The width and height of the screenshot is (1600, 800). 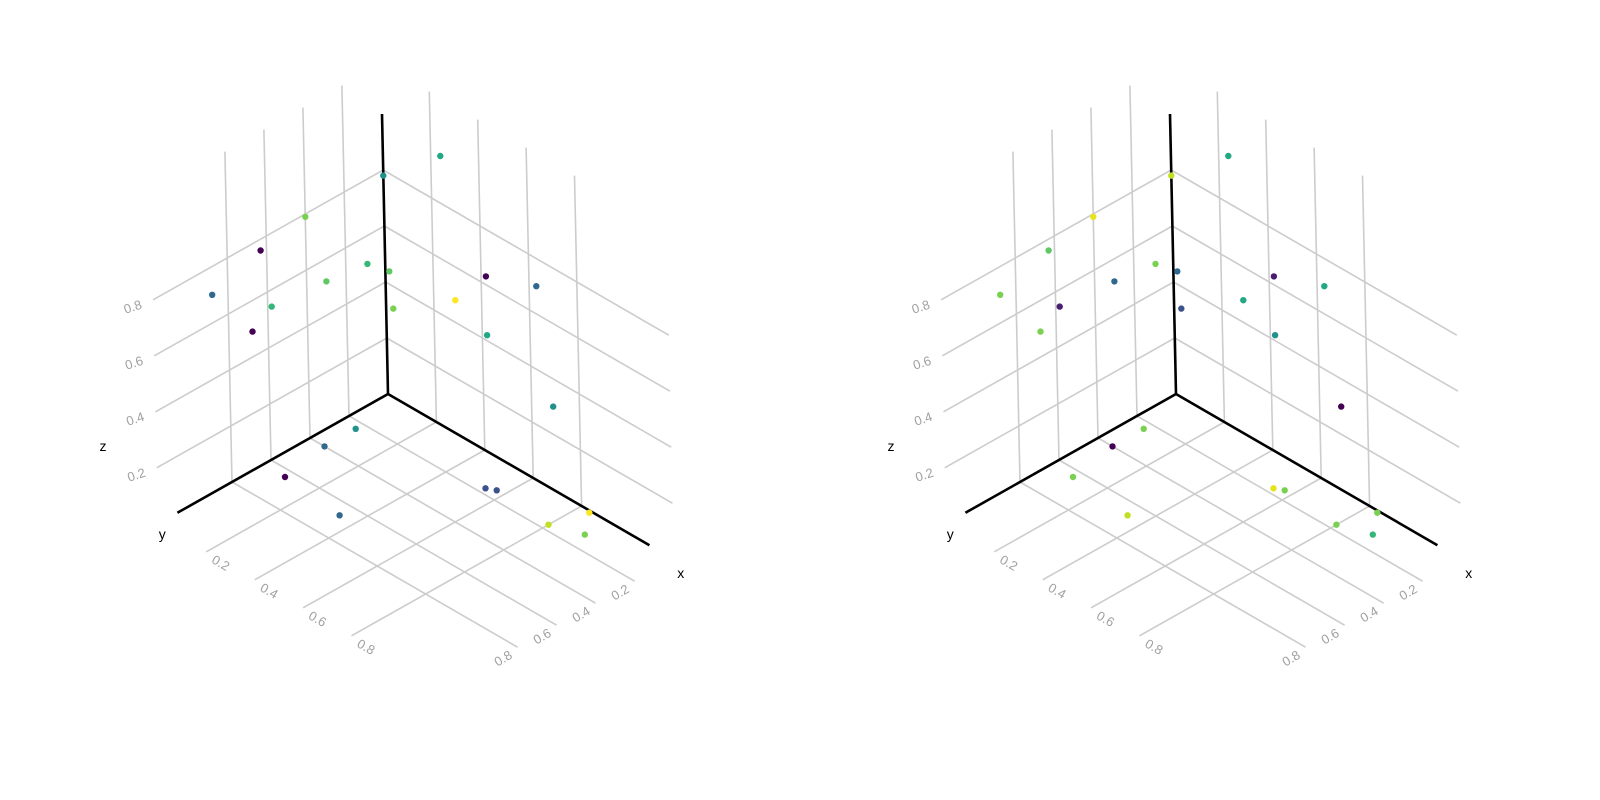 I want to click on y-tick-label: 0.4, so click(x=580, y=614).